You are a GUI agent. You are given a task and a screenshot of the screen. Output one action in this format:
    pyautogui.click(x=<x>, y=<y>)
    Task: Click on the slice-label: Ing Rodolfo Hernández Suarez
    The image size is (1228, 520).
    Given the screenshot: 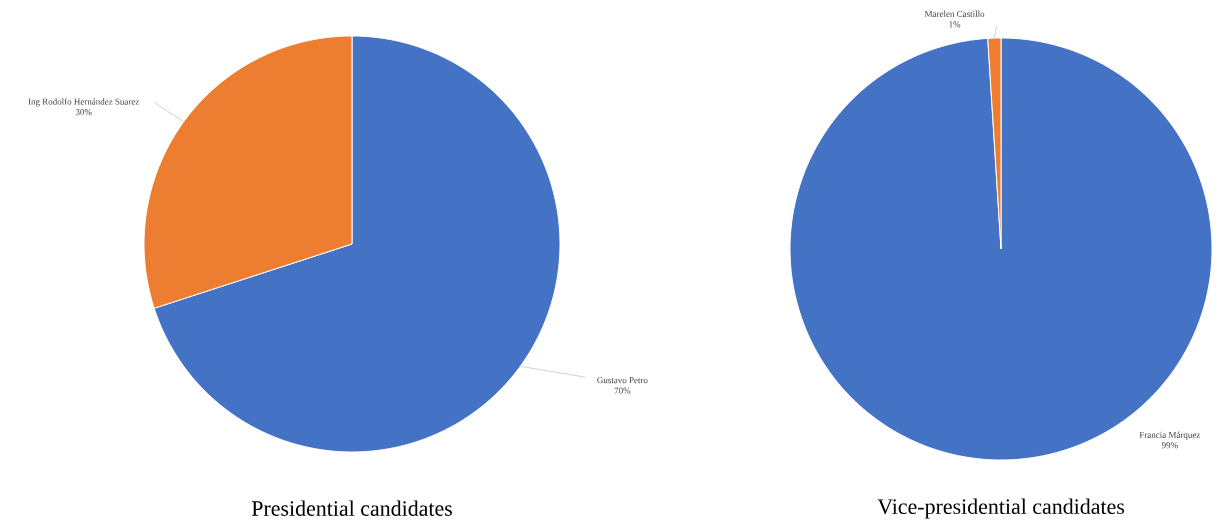 What is the action you would take?
    pyautogui.click(x=84, y=102)
    